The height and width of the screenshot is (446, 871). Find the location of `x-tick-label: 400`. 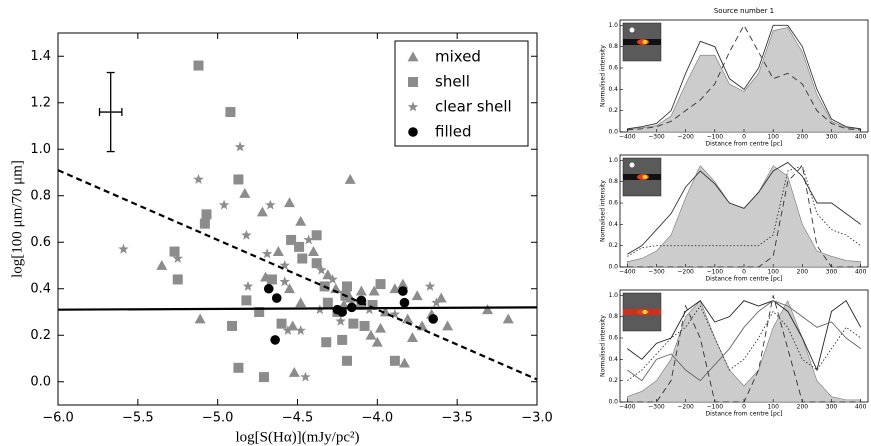

x-tick-label: 400 is located at coordinates (861, 137).